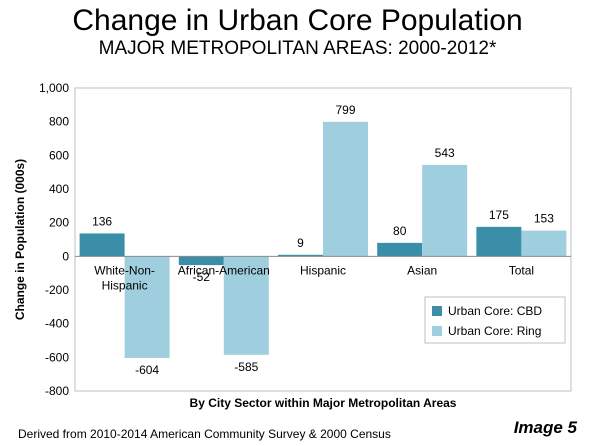 Image resolution: width=595 pixels, height=446 pixels. Describe the element at coordinates (246, 367) in the screenshot. I see `data-label: -585` at that location.